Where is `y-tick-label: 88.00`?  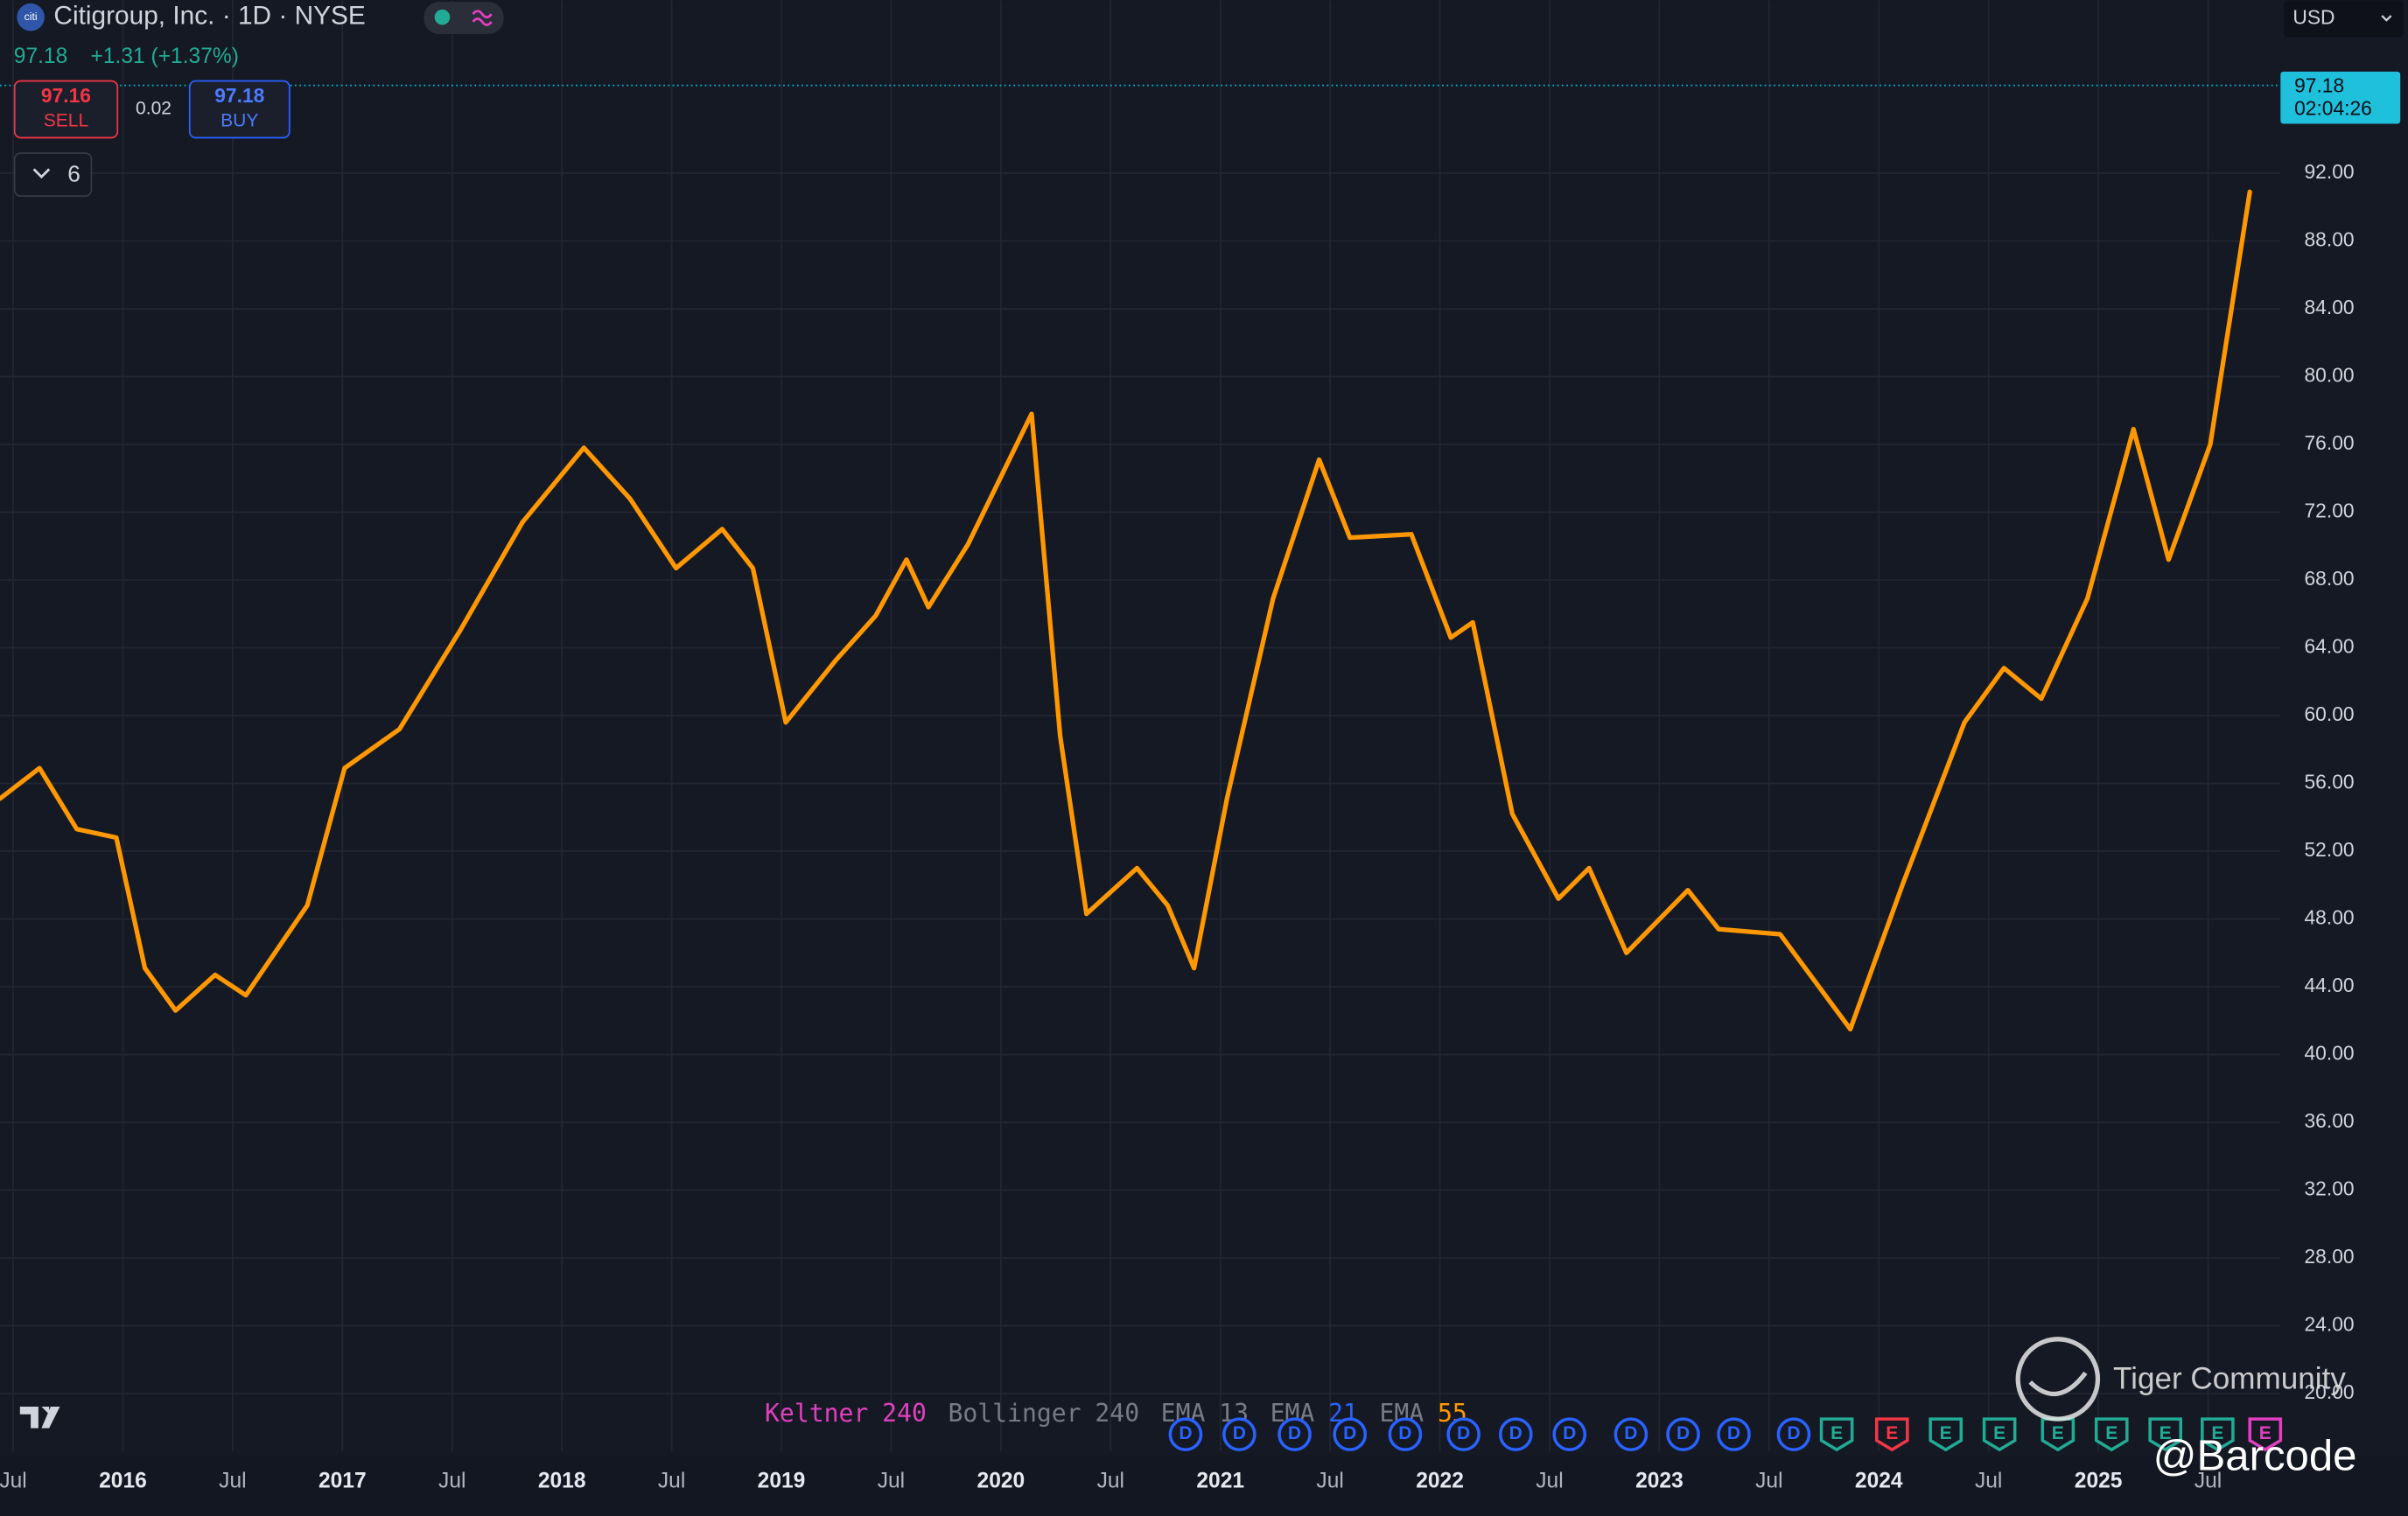
y-tick-label: 88.00 is located at coordinates (2330, 239).